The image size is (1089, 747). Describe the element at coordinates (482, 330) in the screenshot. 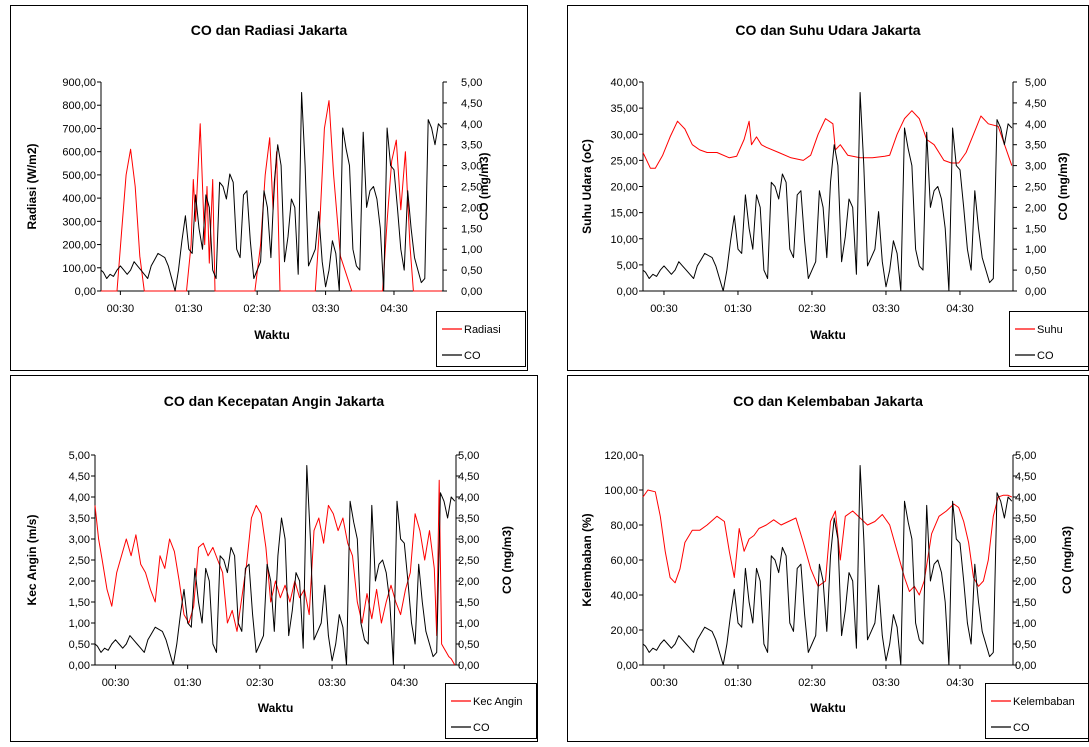

I see `legend-label: Radiasi` at that location.